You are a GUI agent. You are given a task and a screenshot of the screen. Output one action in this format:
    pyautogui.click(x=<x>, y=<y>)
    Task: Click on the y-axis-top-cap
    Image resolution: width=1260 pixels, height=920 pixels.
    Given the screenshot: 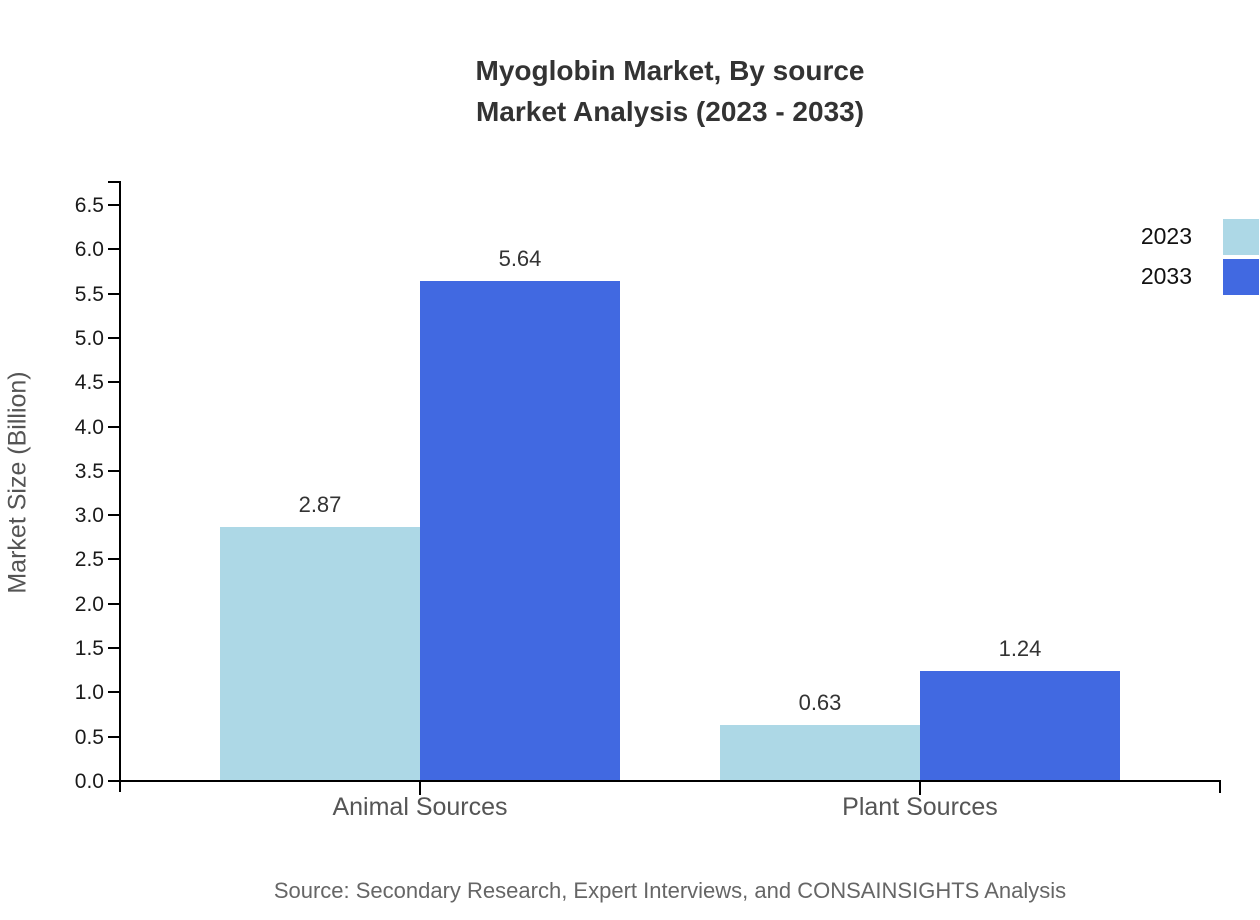 What is the action you would take?
    pyautogui.click(x=114, y=182)
    